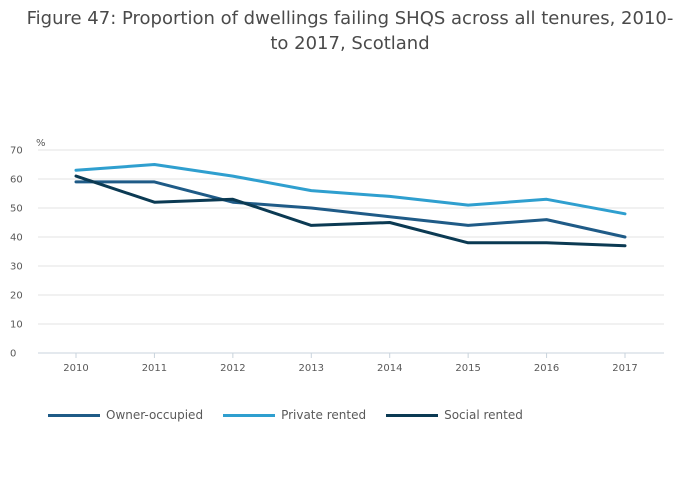  I want to click on legend-item-private-rented: Private rented, so click(294, 415).